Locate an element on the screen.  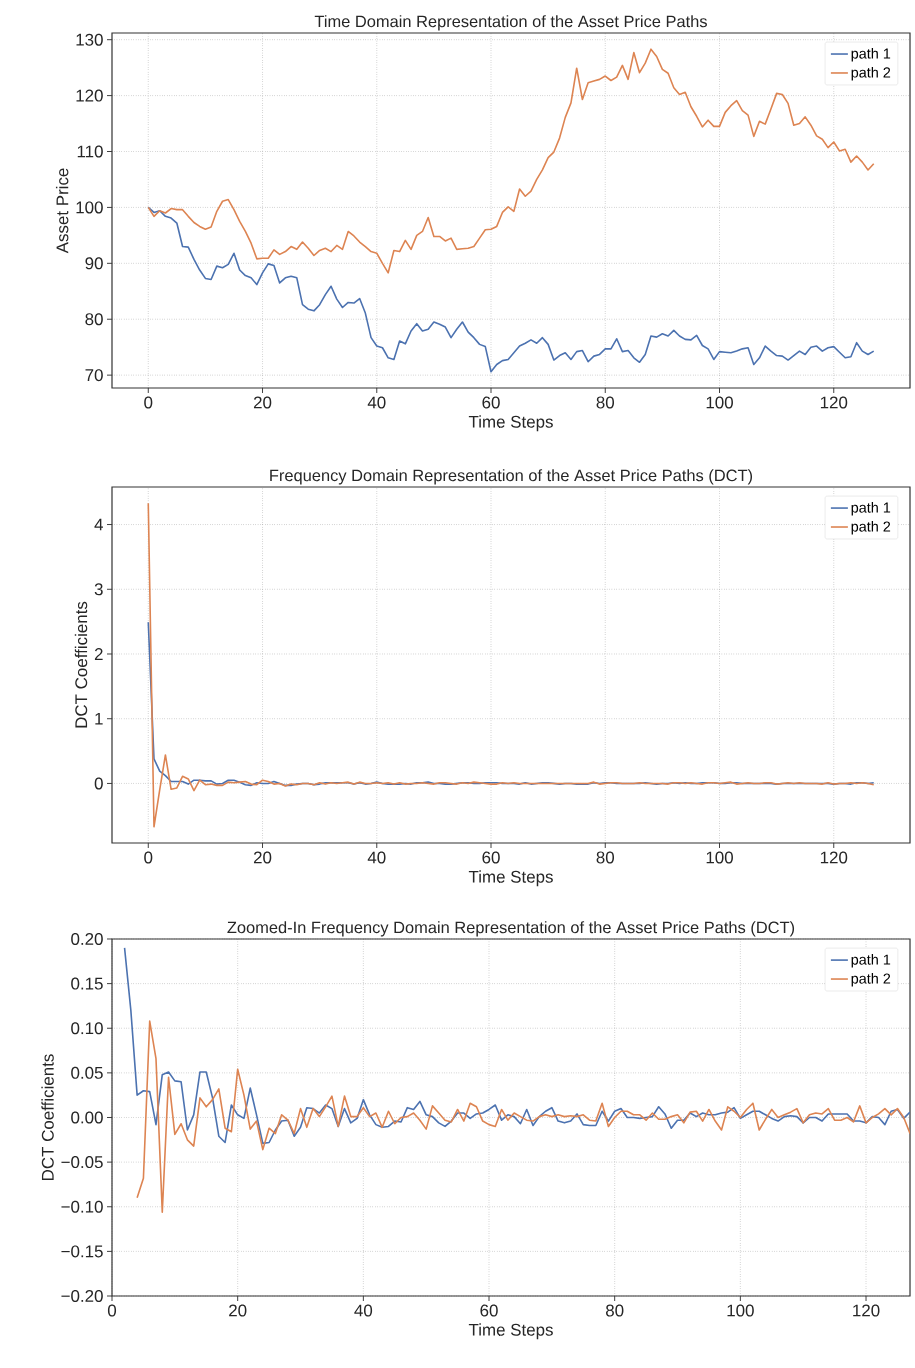
y-tick-label: 130 is located at coordinates (89, 39).